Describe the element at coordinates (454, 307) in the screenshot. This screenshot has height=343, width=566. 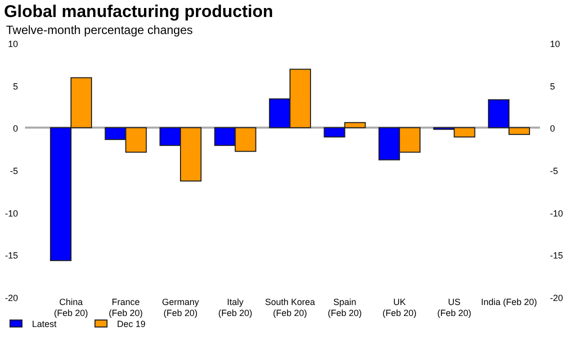
I see `x-tick-label: US (Feb 20)` at that location.